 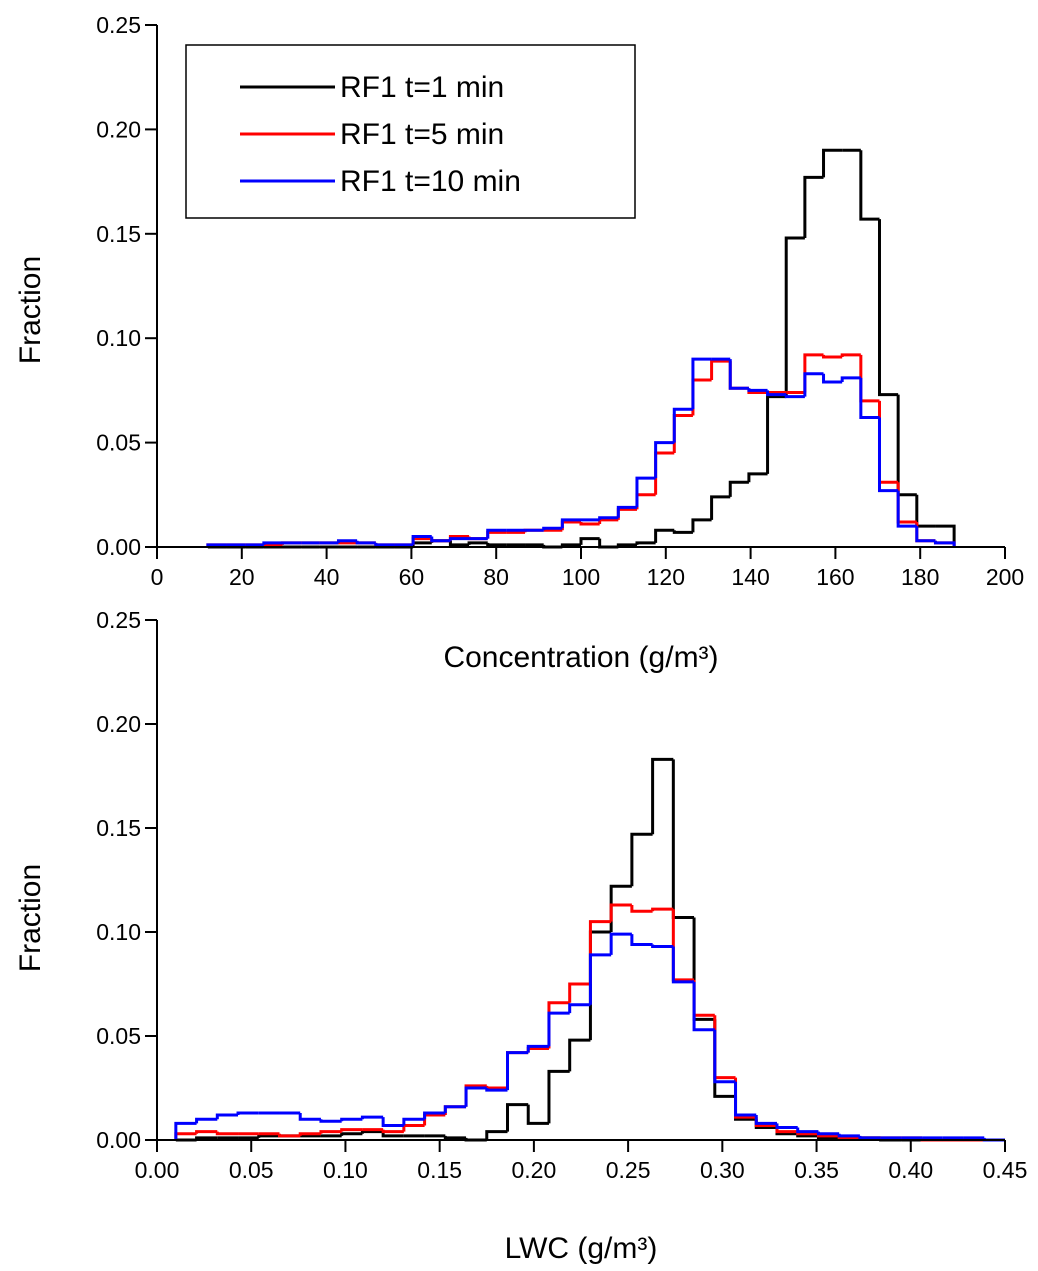 What do you see at coordinates (666, 577) in the screenshot?
I see `x-tick-label: 120` at bounding box center [666, 577].